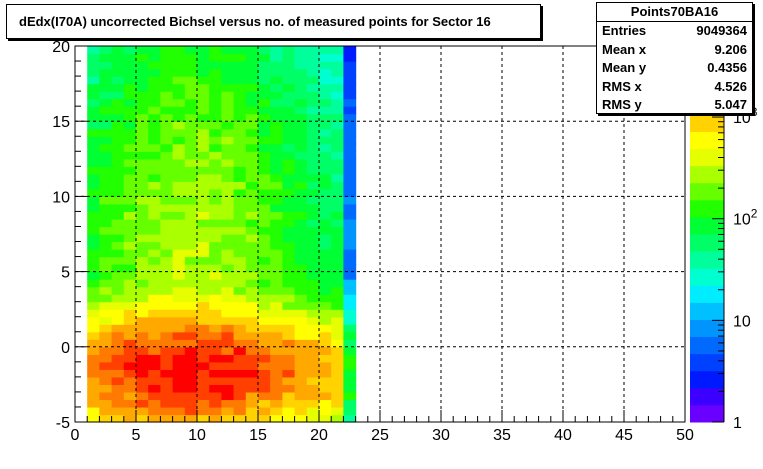  Describe the element at coordinates (61, 197) in the screenshot. I see `y-tick-label: 10` at that location.